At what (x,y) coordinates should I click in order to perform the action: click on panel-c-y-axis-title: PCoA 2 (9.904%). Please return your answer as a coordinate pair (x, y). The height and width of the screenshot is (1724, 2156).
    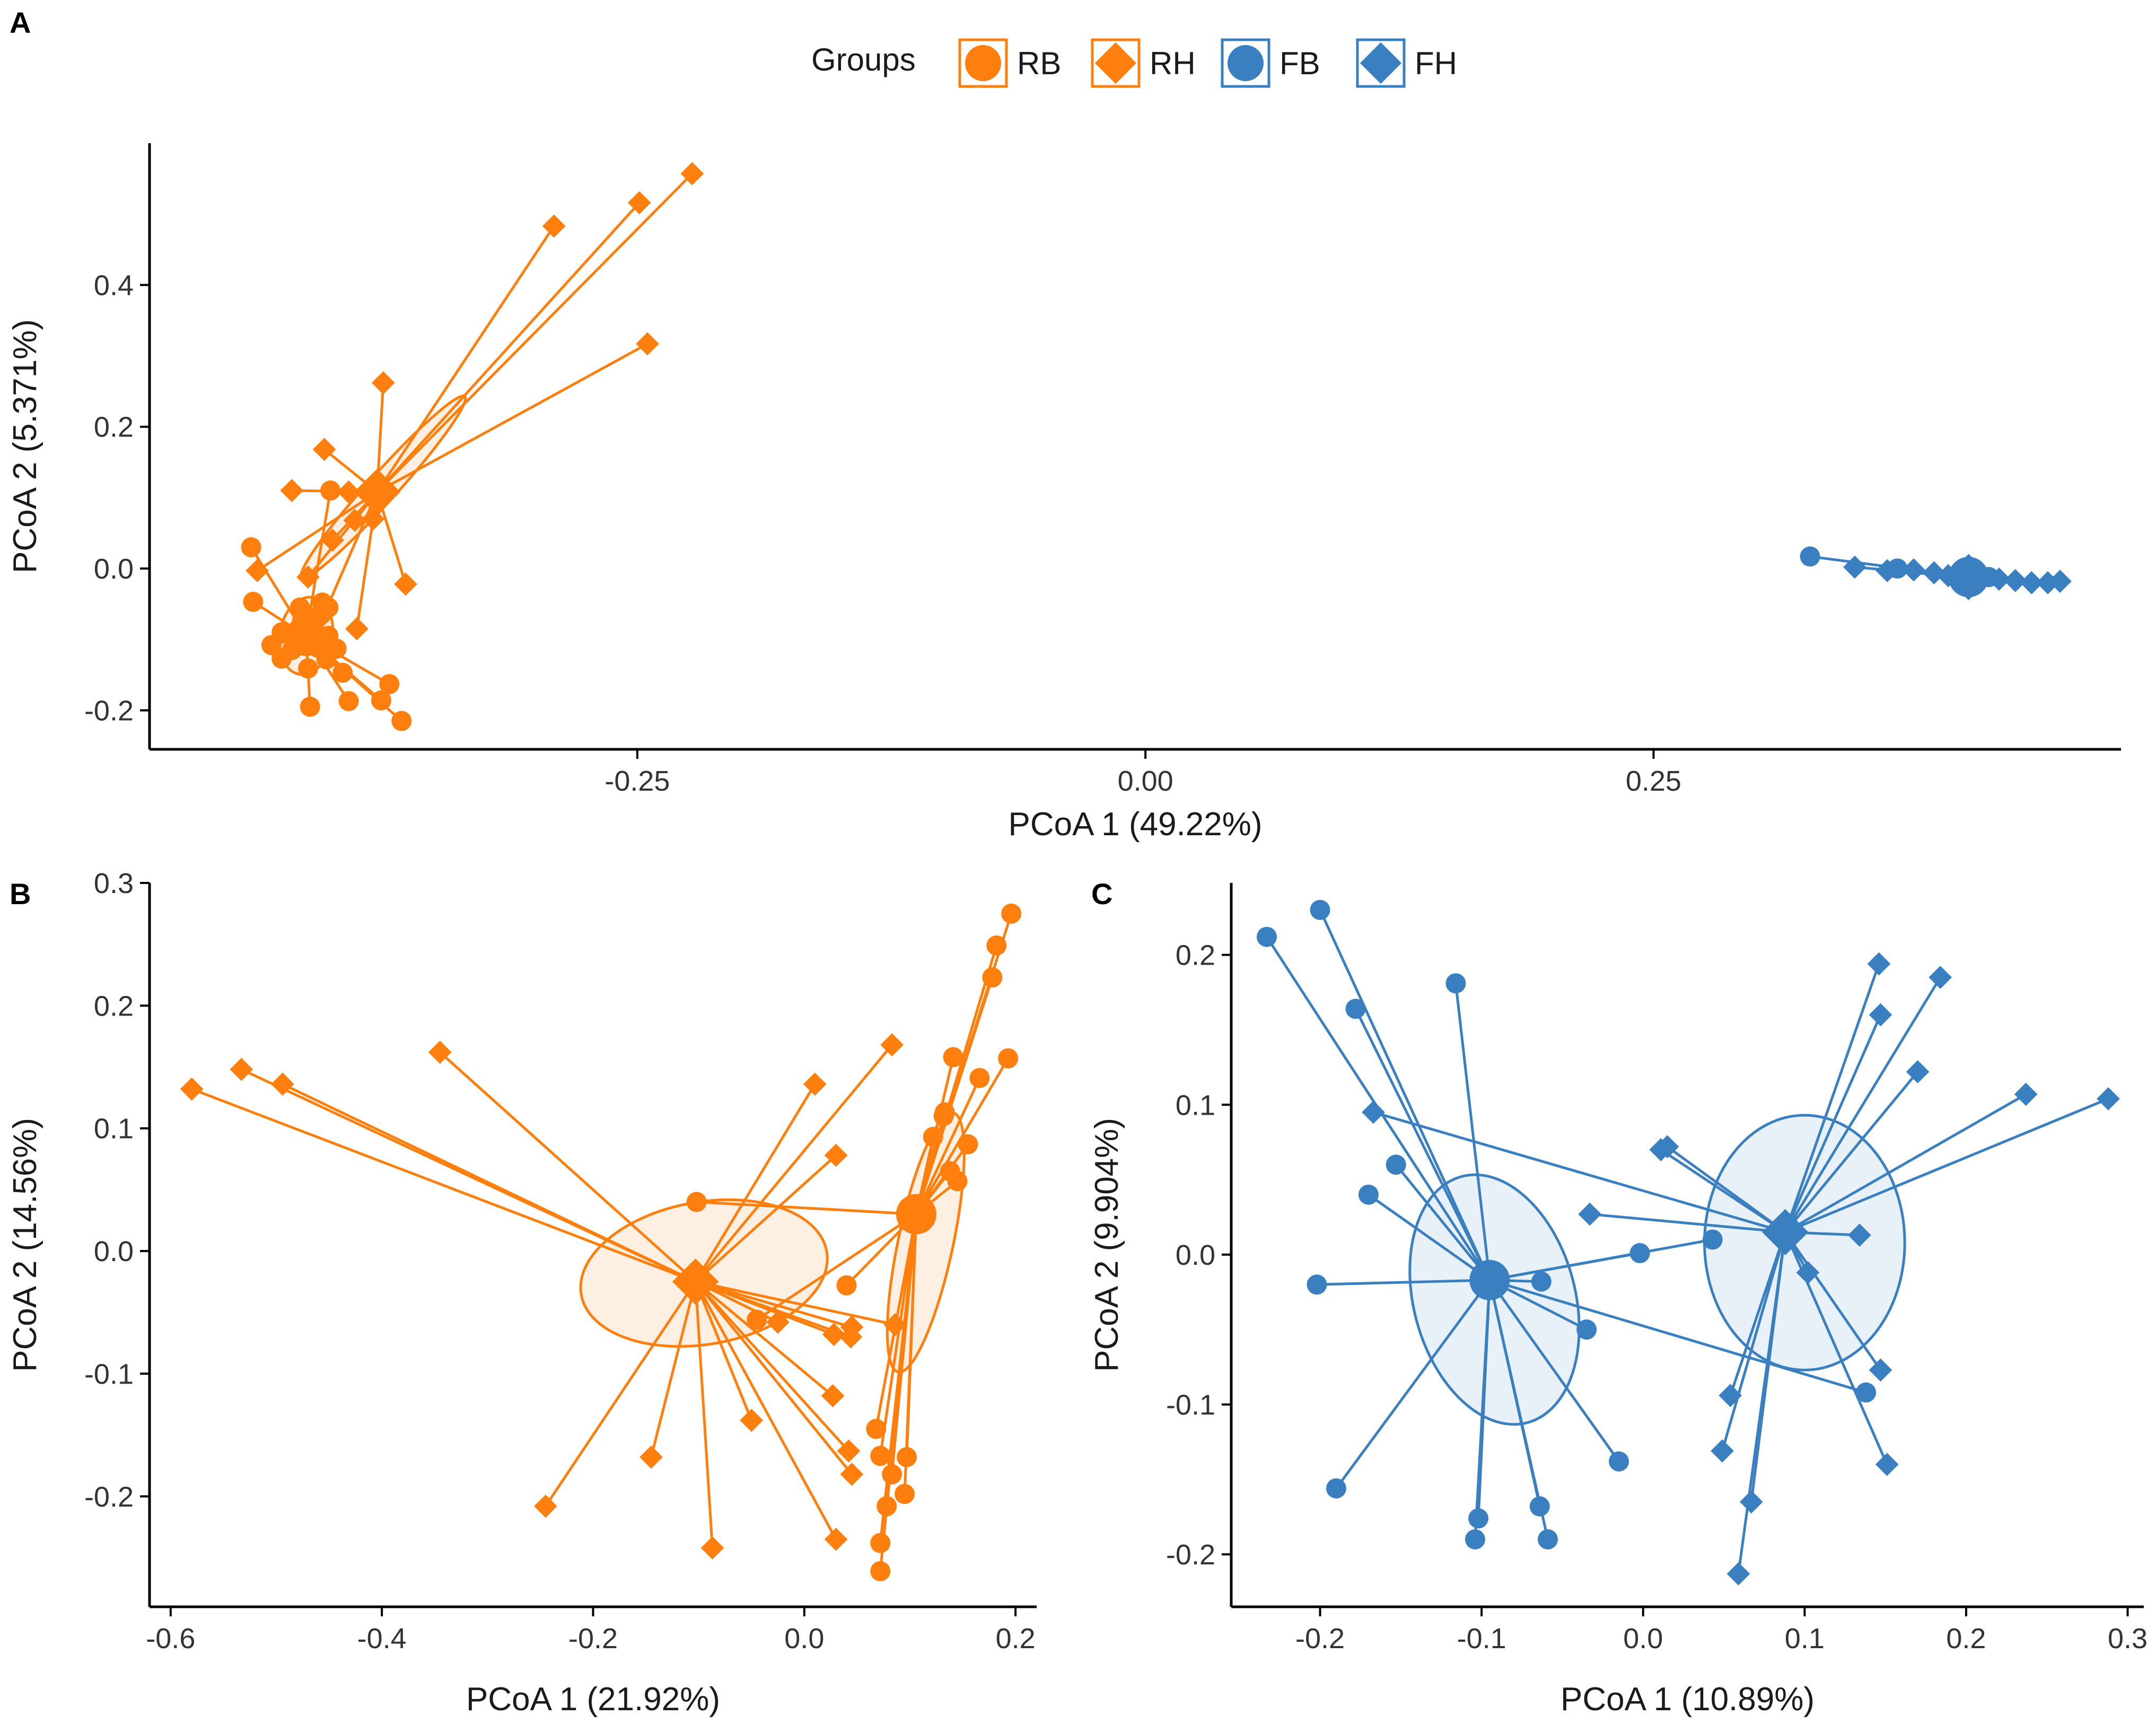
    Looking at the image, I should click on (1107, 1245).